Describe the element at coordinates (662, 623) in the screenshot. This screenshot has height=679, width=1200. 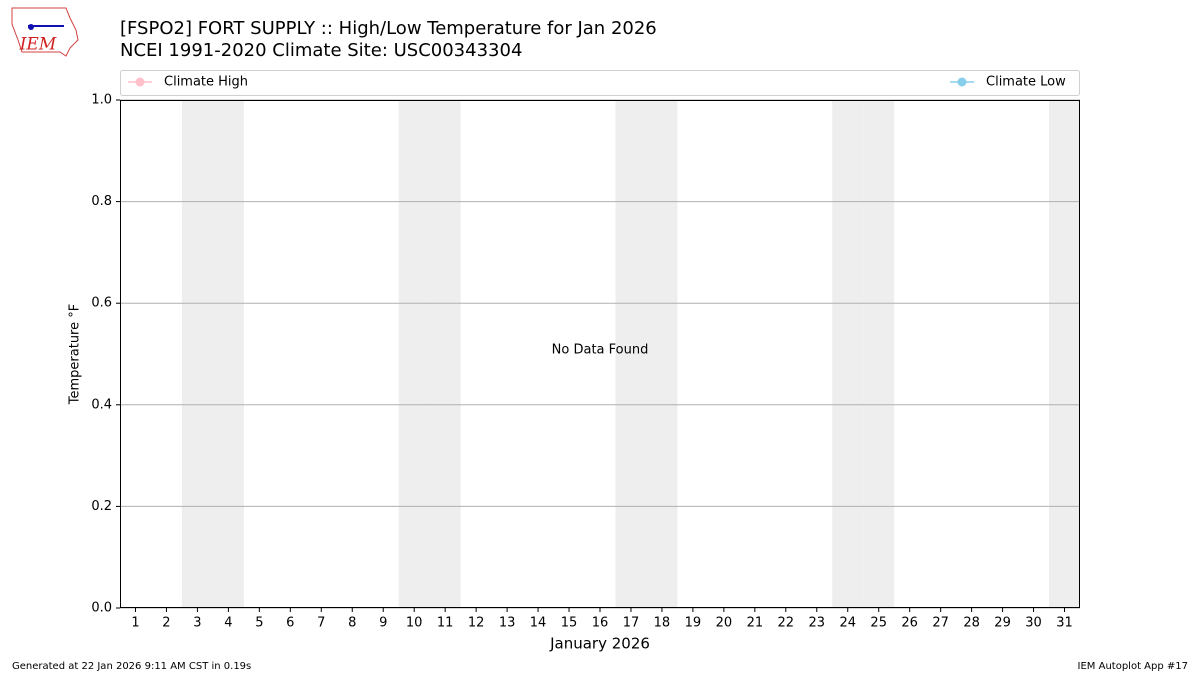
I see `x-tick-label: 18` at that location.